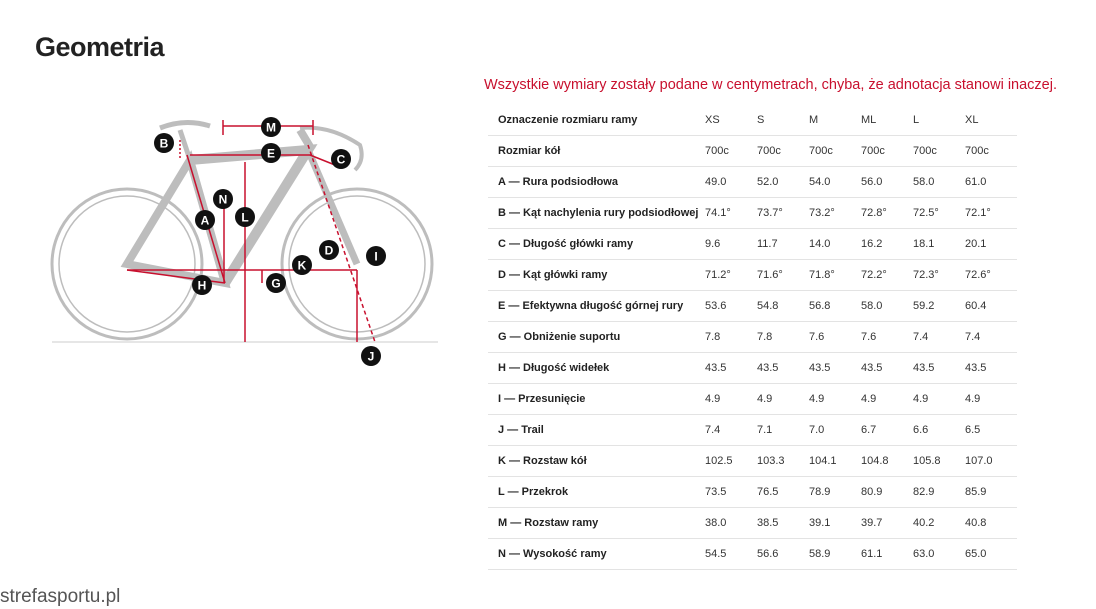 The width and height of the screenshot is (1096, 609). What do you see at coordinates (783, 120) in the screenshot?
I see `size-header: S` at bounding box center [783, 120].